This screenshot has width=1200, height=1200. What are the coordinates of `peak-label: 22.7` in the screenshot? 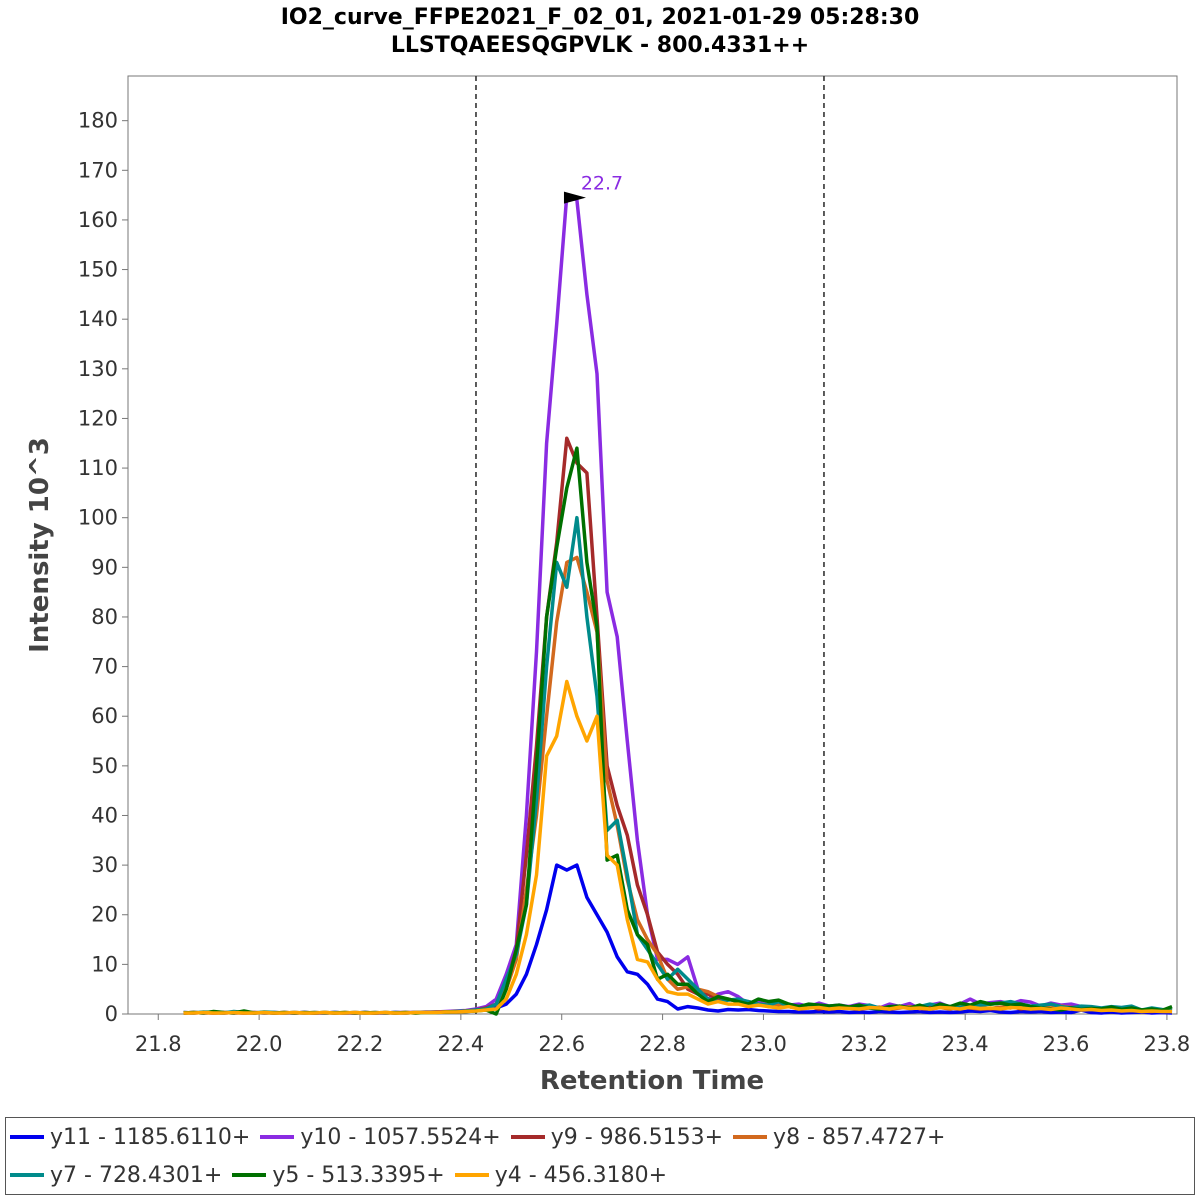 It's located at (602, 184).